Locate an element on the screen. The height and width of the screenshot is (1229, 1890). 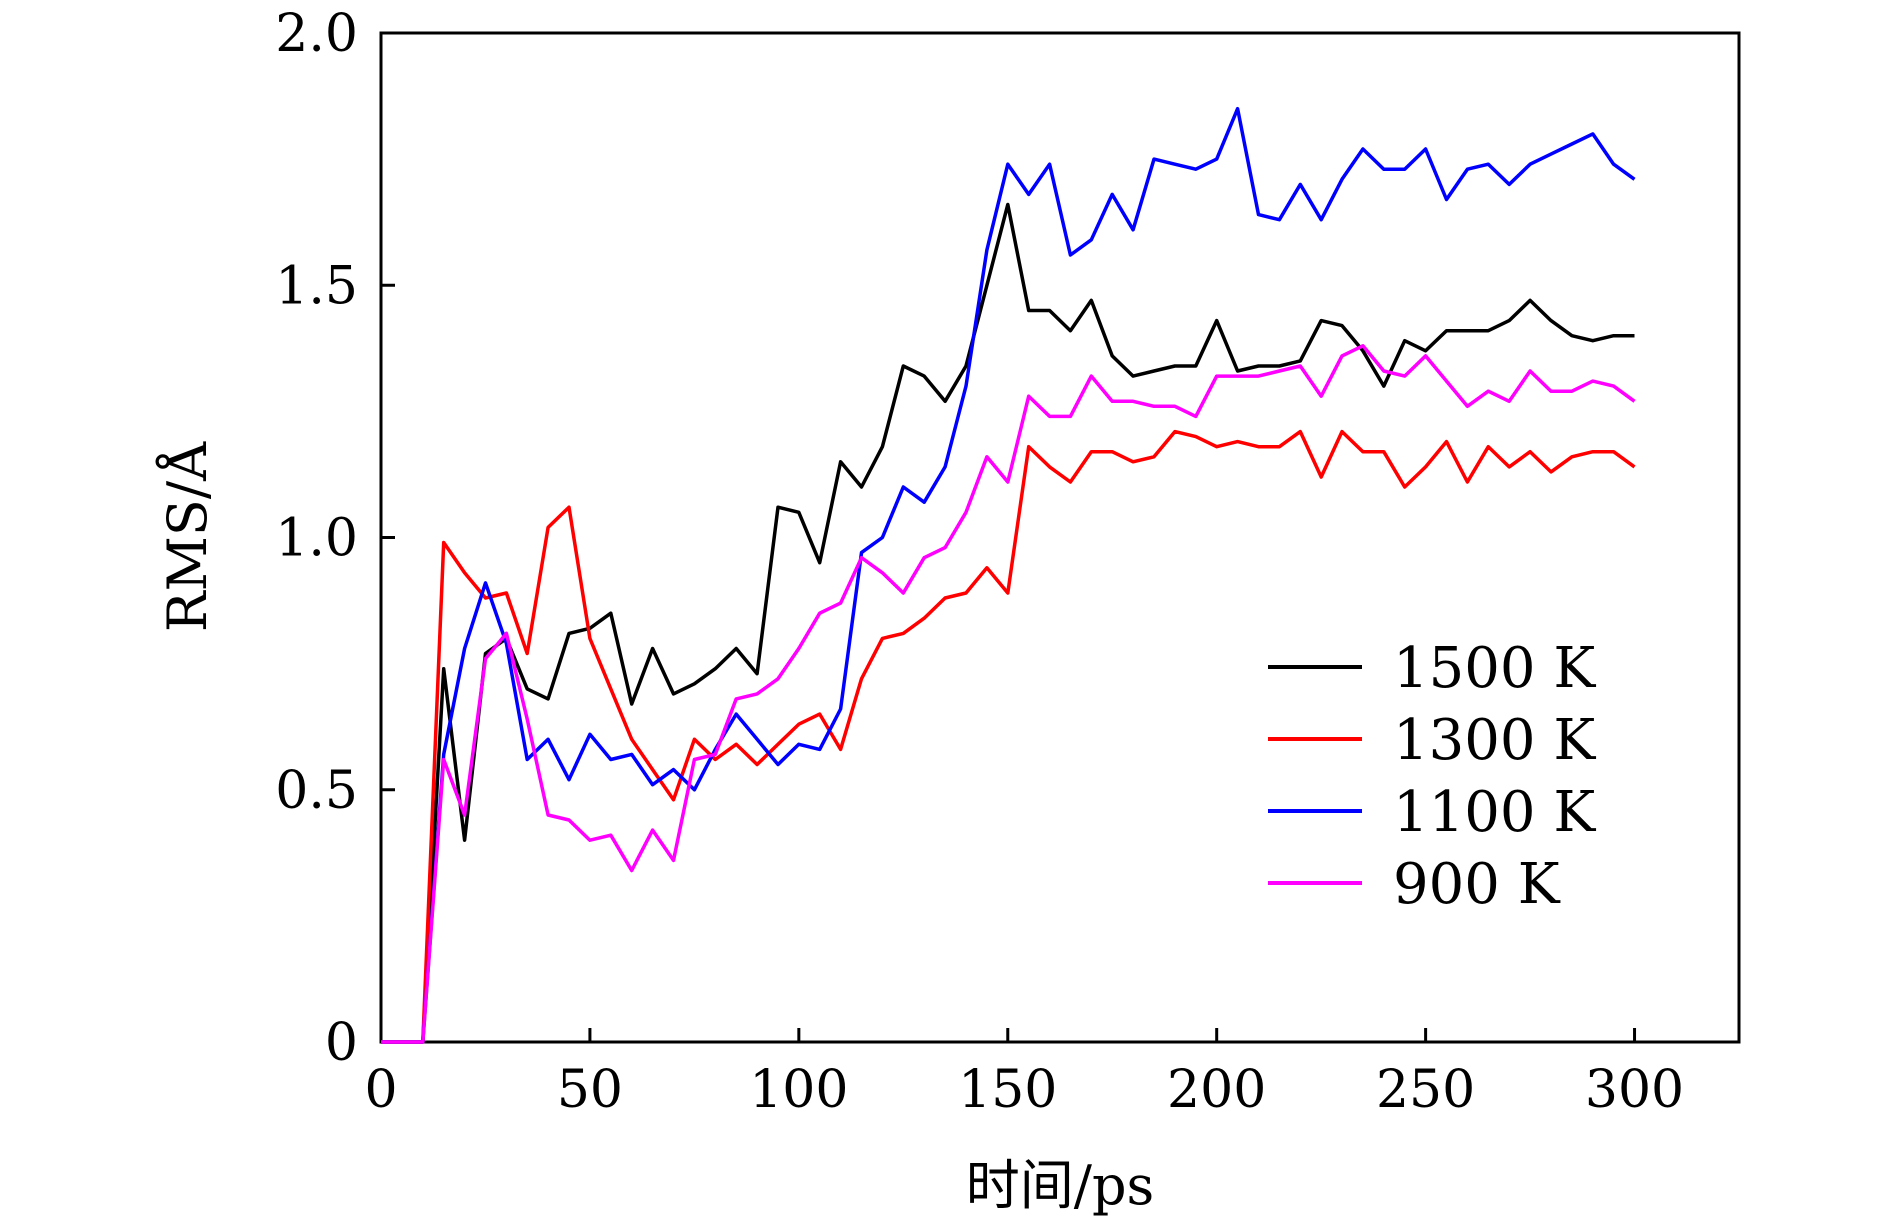
y-axis-title: RMS/Å is located at coordinates (186, 536).